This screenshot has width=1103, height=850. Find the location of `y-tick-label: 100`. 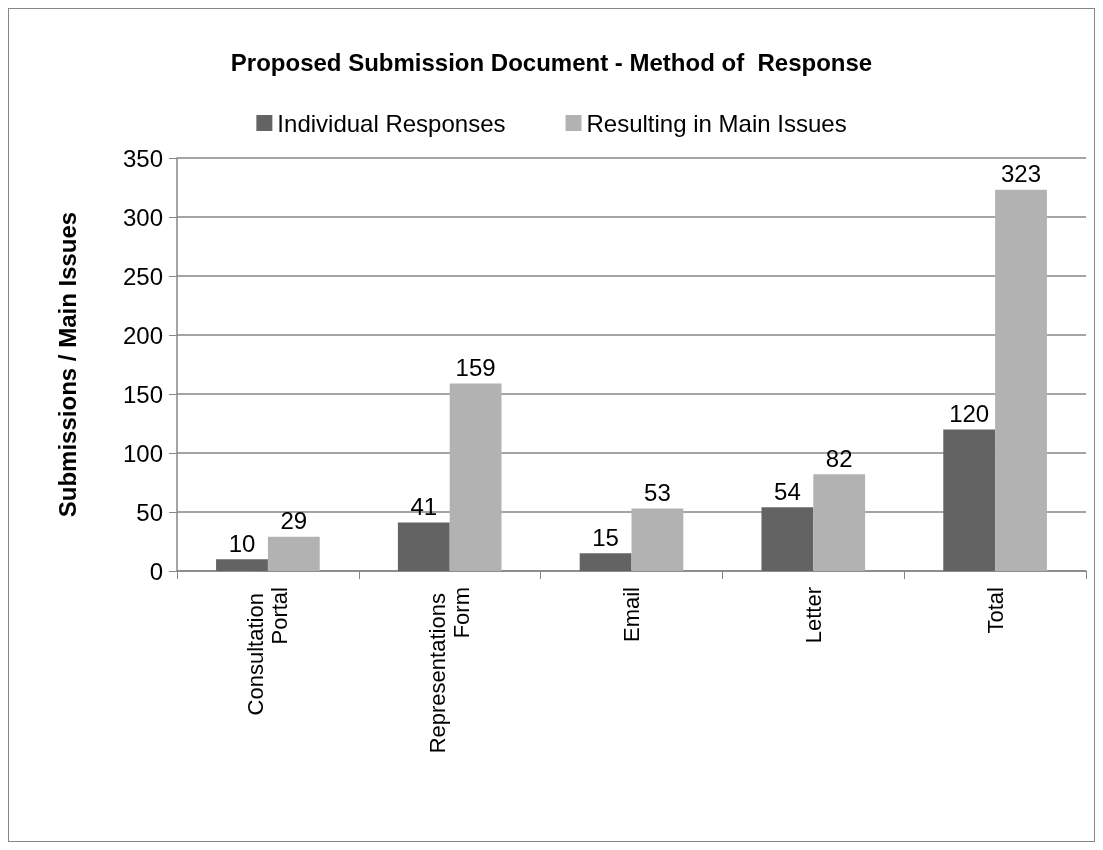

y-tick-label: 100 is located at coordinates (142, 453).